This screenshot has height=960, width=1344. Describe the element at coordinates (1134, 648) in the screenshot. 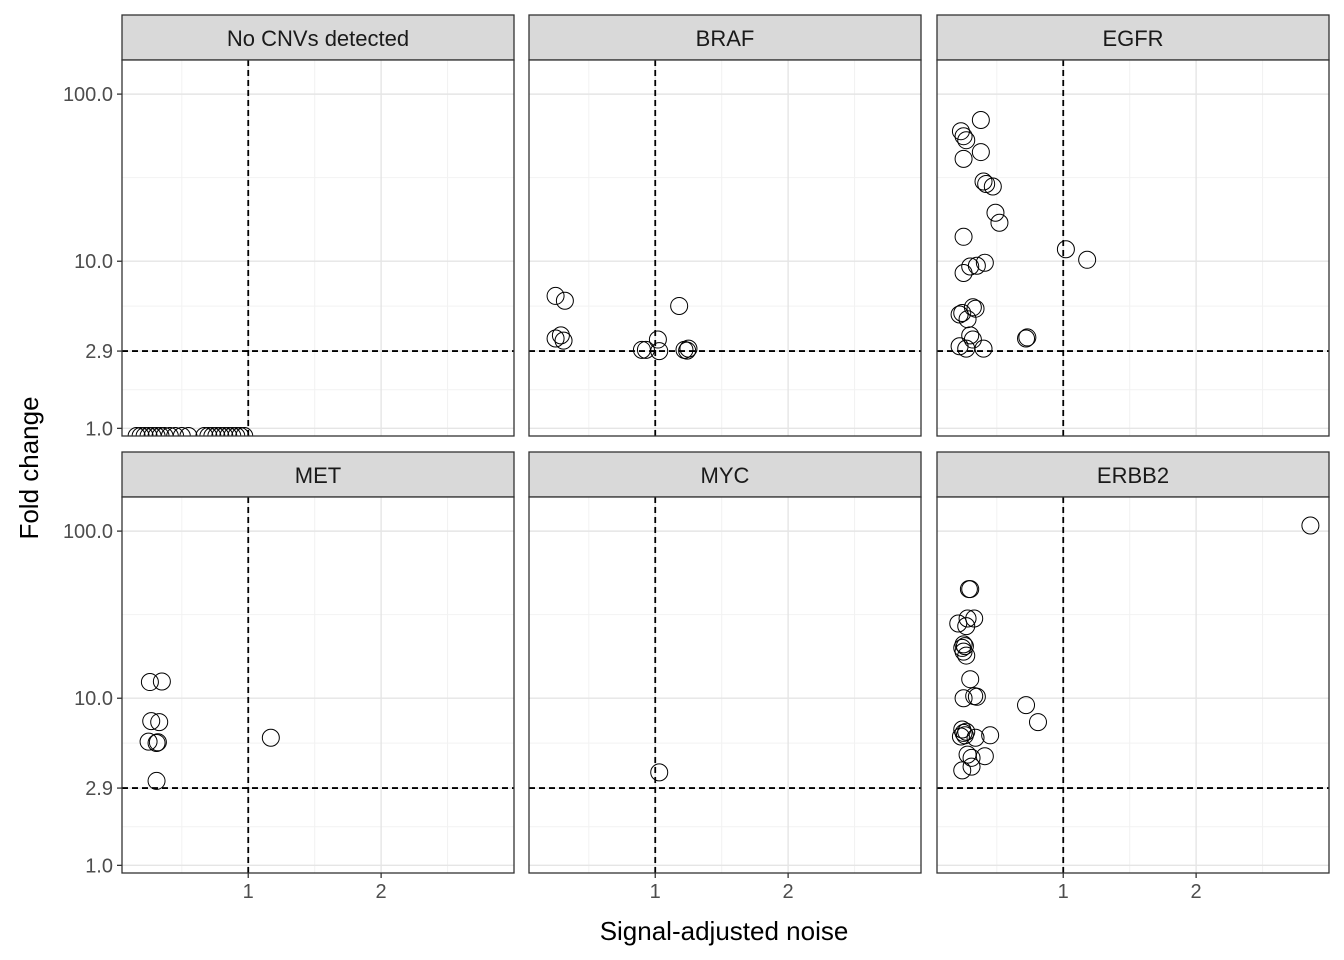

I see `points-erbb2` at that location.